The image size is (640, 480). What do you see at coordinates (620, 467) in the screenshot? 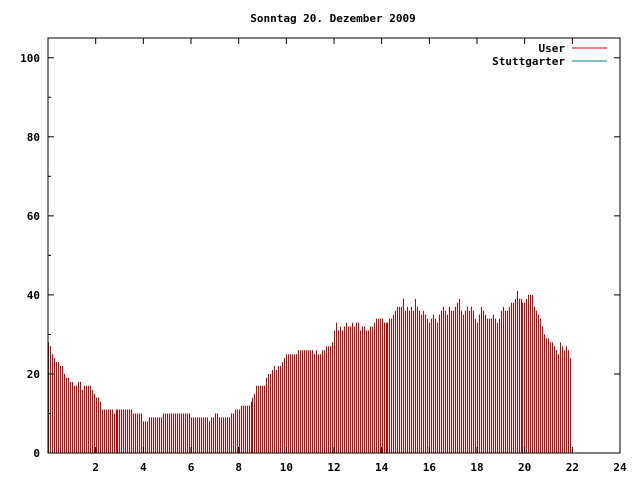
I see `x-tick-label: 24` at bounding box center [620, 467].